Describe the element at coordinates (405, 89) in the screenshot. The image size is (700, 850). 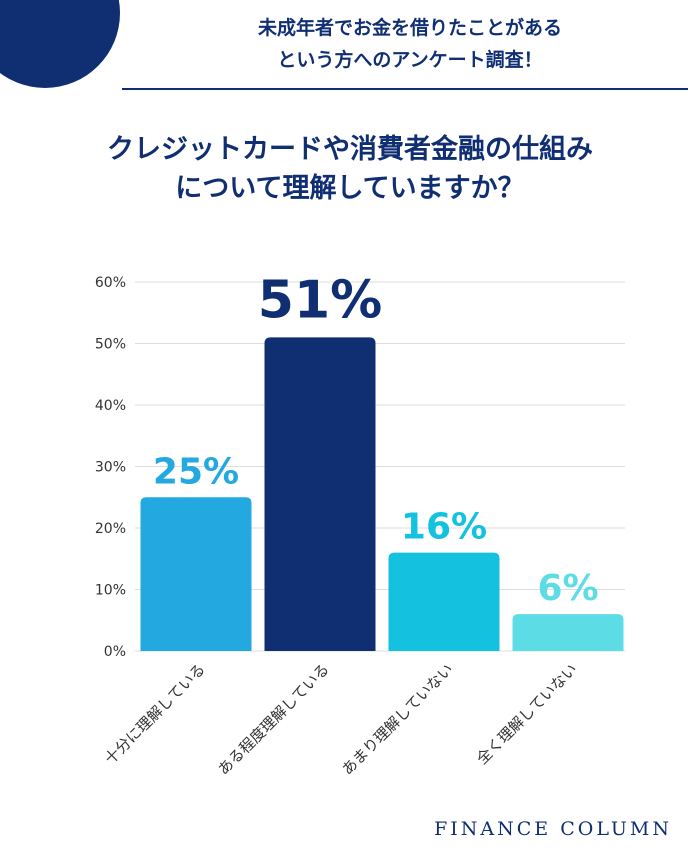
I see `header-divider` at that location.